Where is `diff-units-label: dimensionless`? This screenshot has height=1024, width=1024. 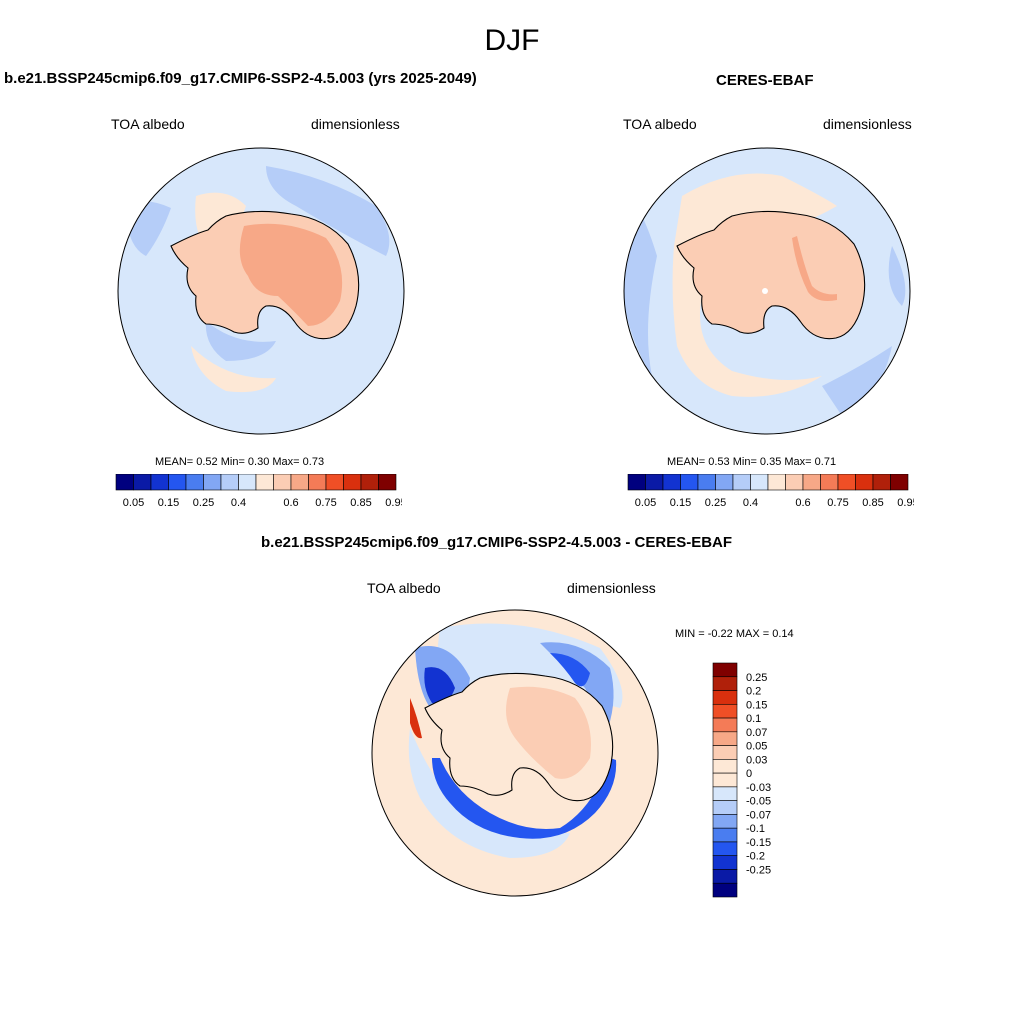
diff-units-label: dimensionless is located at coordinates (611, 588).